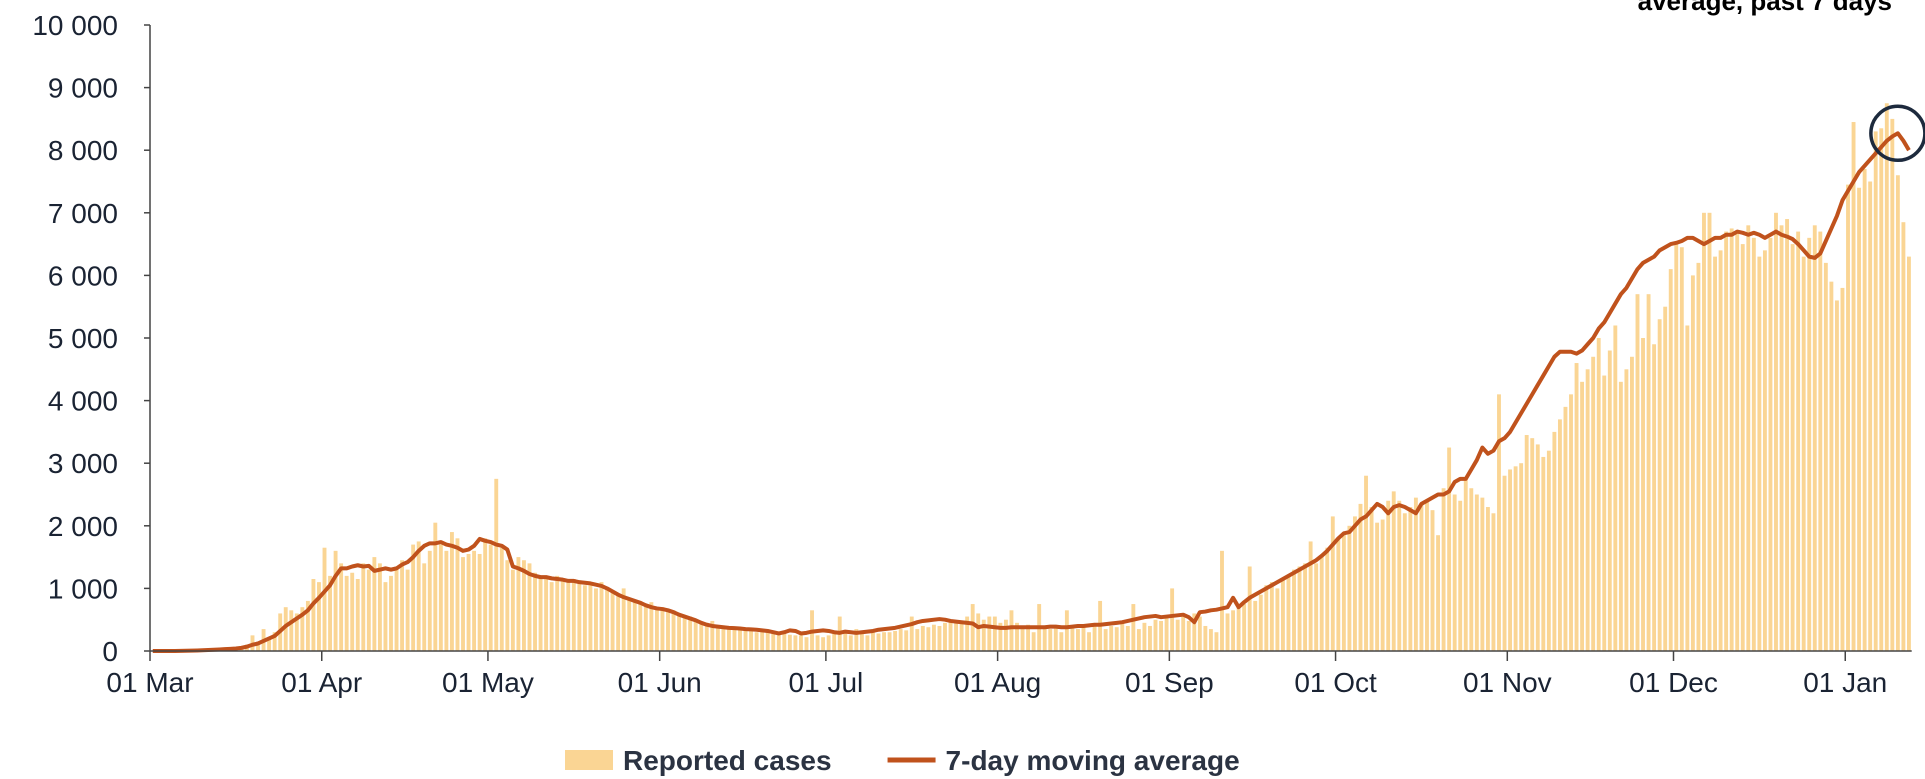 The width and height of the screenshot is (1925, 779). Describe the element at coordinates (997, 682) in the screenshot. I see `x-tick-label: 01 Aug` at that location.